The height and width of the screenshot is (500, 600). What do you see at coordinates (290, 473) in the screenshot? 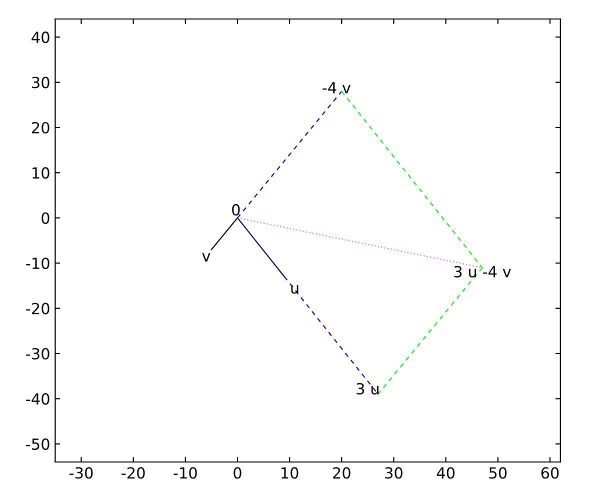
I see `x-tick-label: 10` at bounding box center [290, 473].